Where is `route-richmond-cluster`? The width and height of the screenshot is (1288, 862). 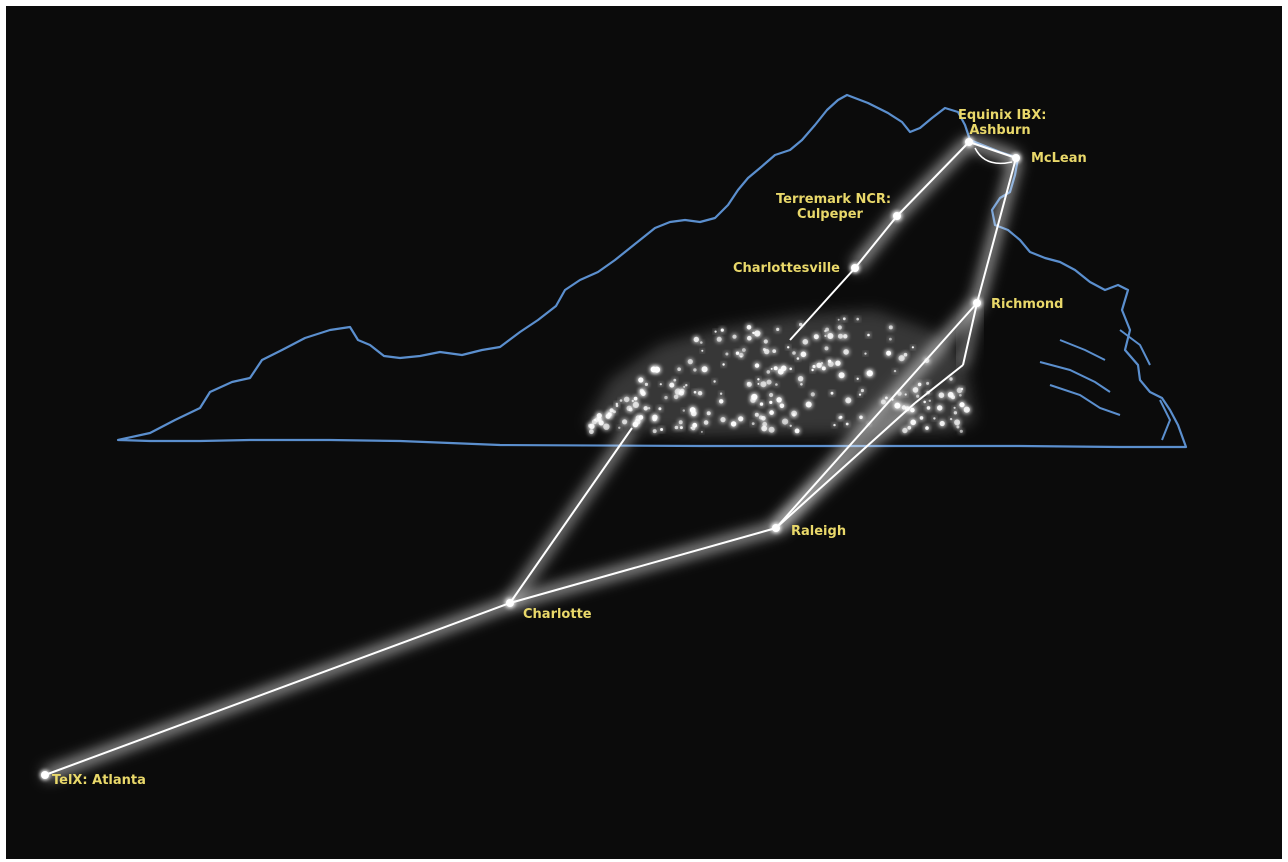 route-richmond-cluster is located at coordinates (970, 334).